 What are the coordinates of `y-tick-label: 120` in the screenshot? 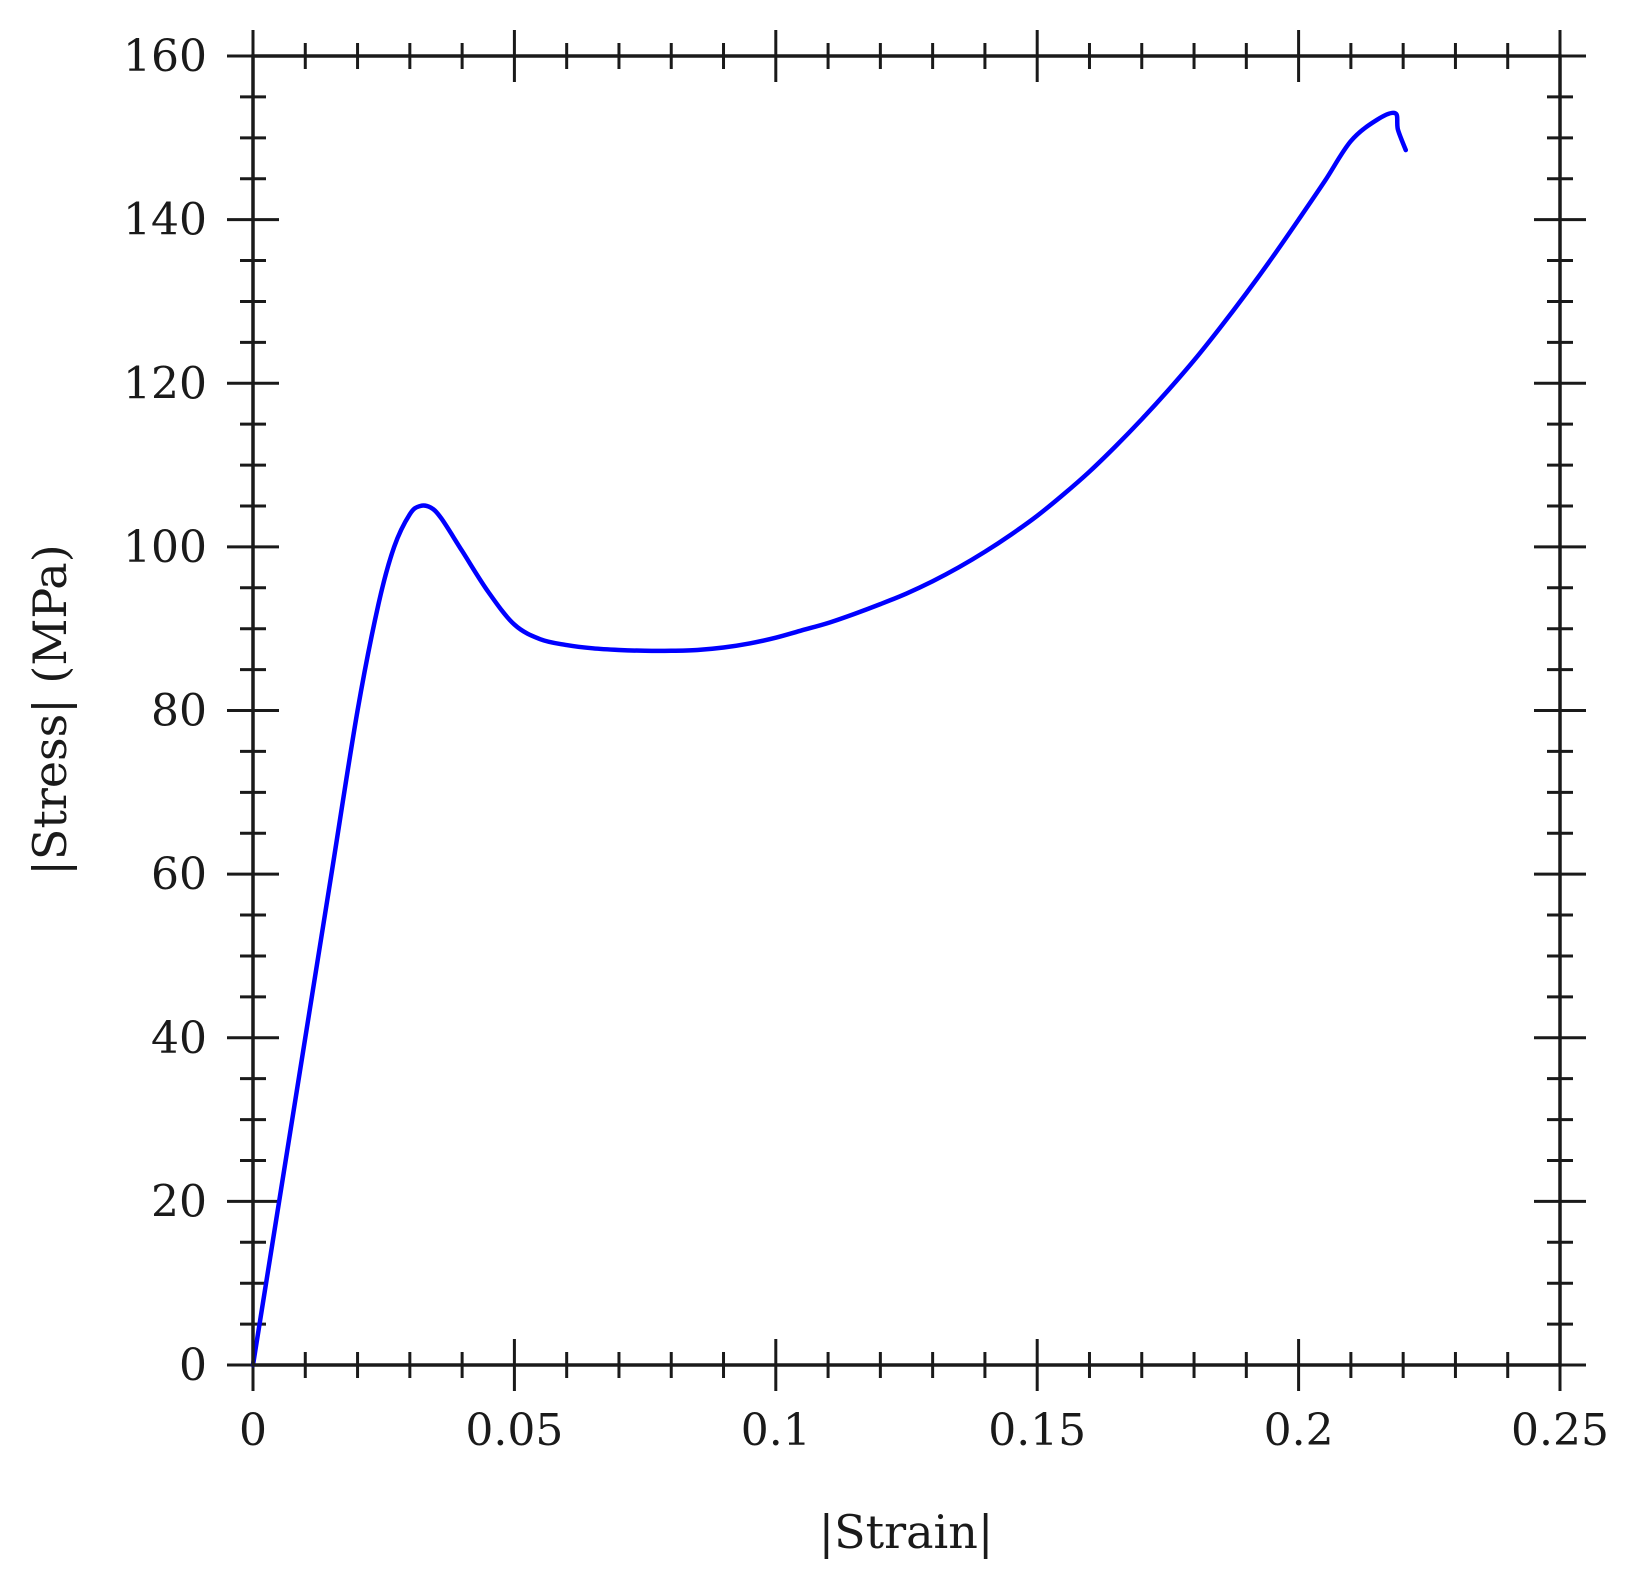 It's located at (165, 383).